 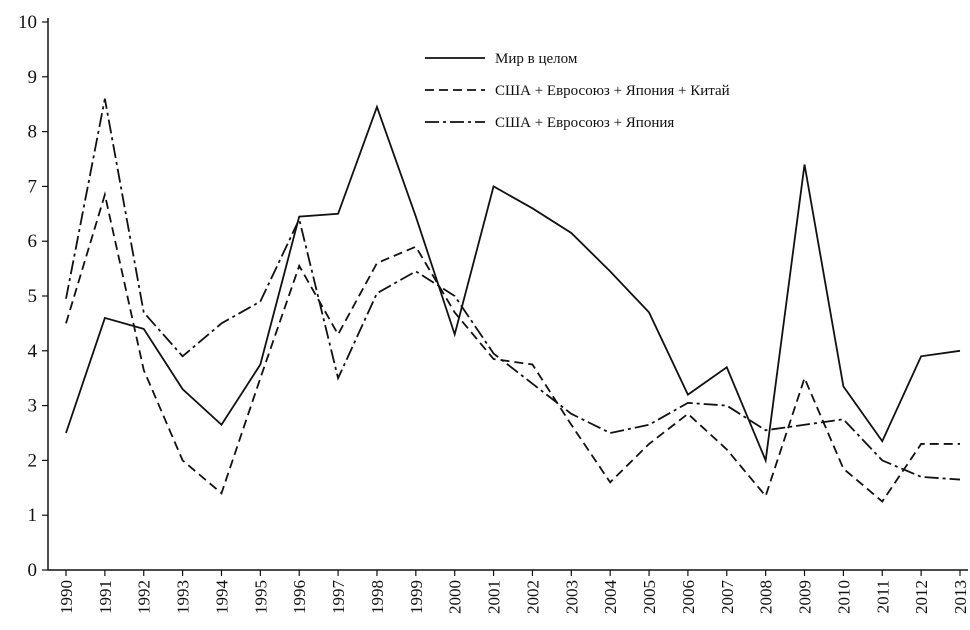 I want to click on x-tick-label: 2013, so click(x=960, y=597).